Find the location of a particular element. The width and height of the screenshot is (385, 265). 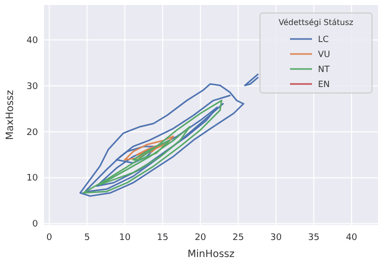

y-tick-label: 40 is located at coordinates (32, 41).